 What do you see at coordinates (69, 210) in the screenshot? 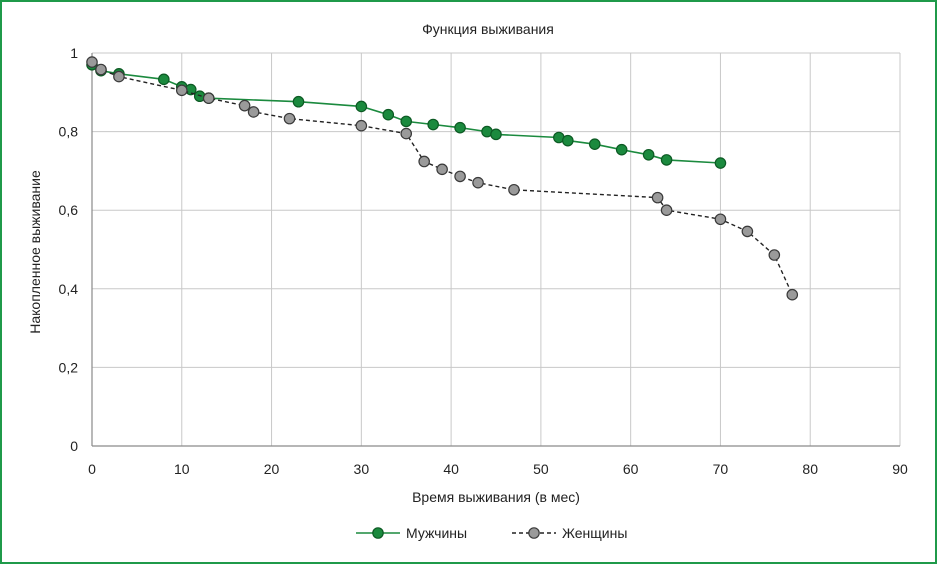
I see `y-tick-label: 0,6` at bounding box center [69, 210].